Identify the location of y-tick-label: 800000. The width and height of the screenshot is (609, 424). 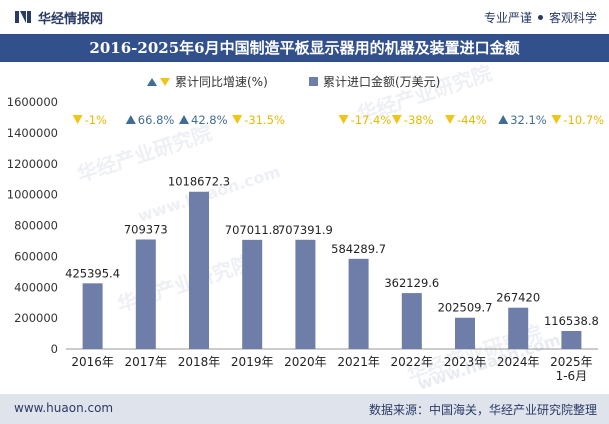
(36, 226).